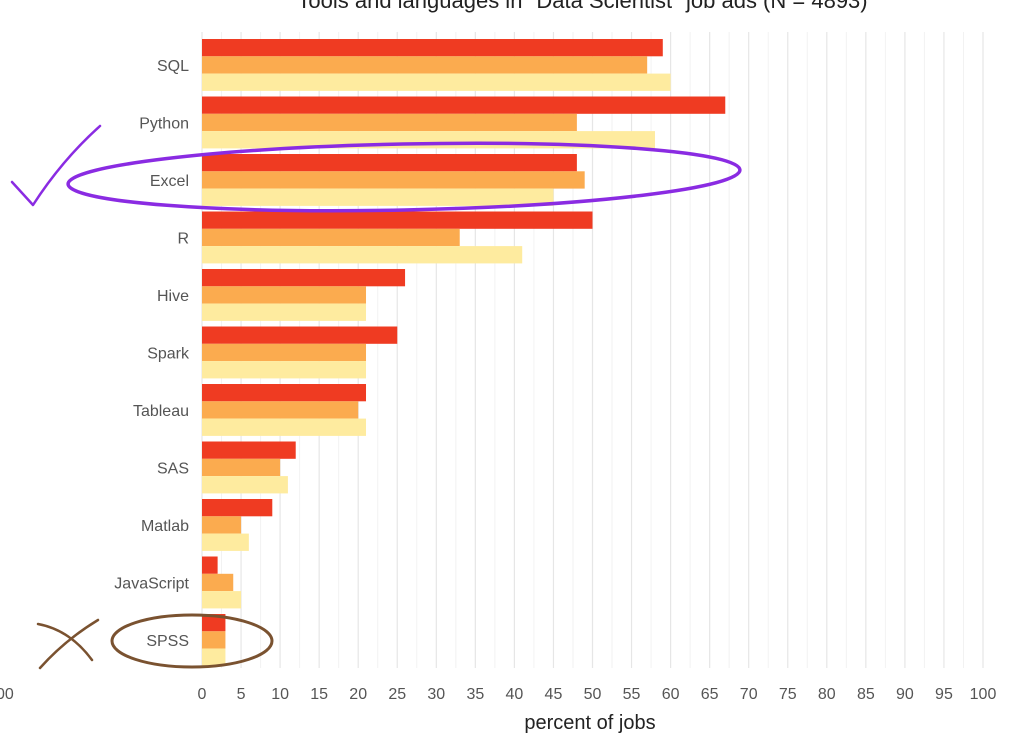 Image resolution: width=1023 pixels, height=744 pixels. What do you see at coordinates (167, 641) in the screenshot?
I see `category-label-spss: SPSS` at bounding box center [167, 641].